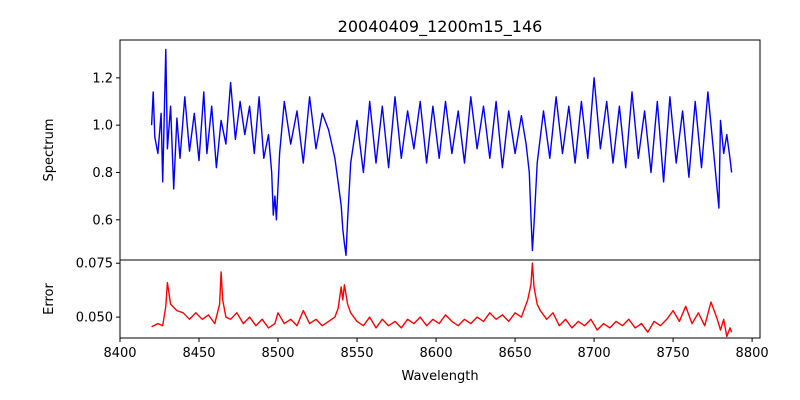  I want to click on error-y-tick-label: 0.075, so click(94, 264).